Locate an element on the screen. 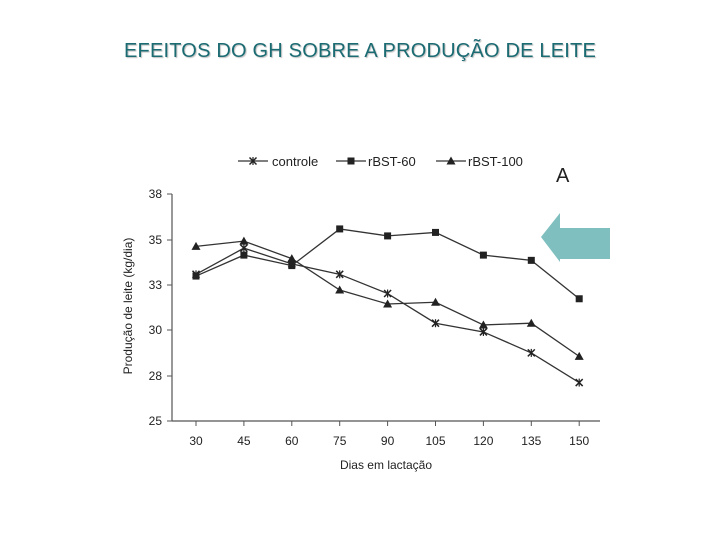  annotation-arrow is located at coordinates (575, 237).